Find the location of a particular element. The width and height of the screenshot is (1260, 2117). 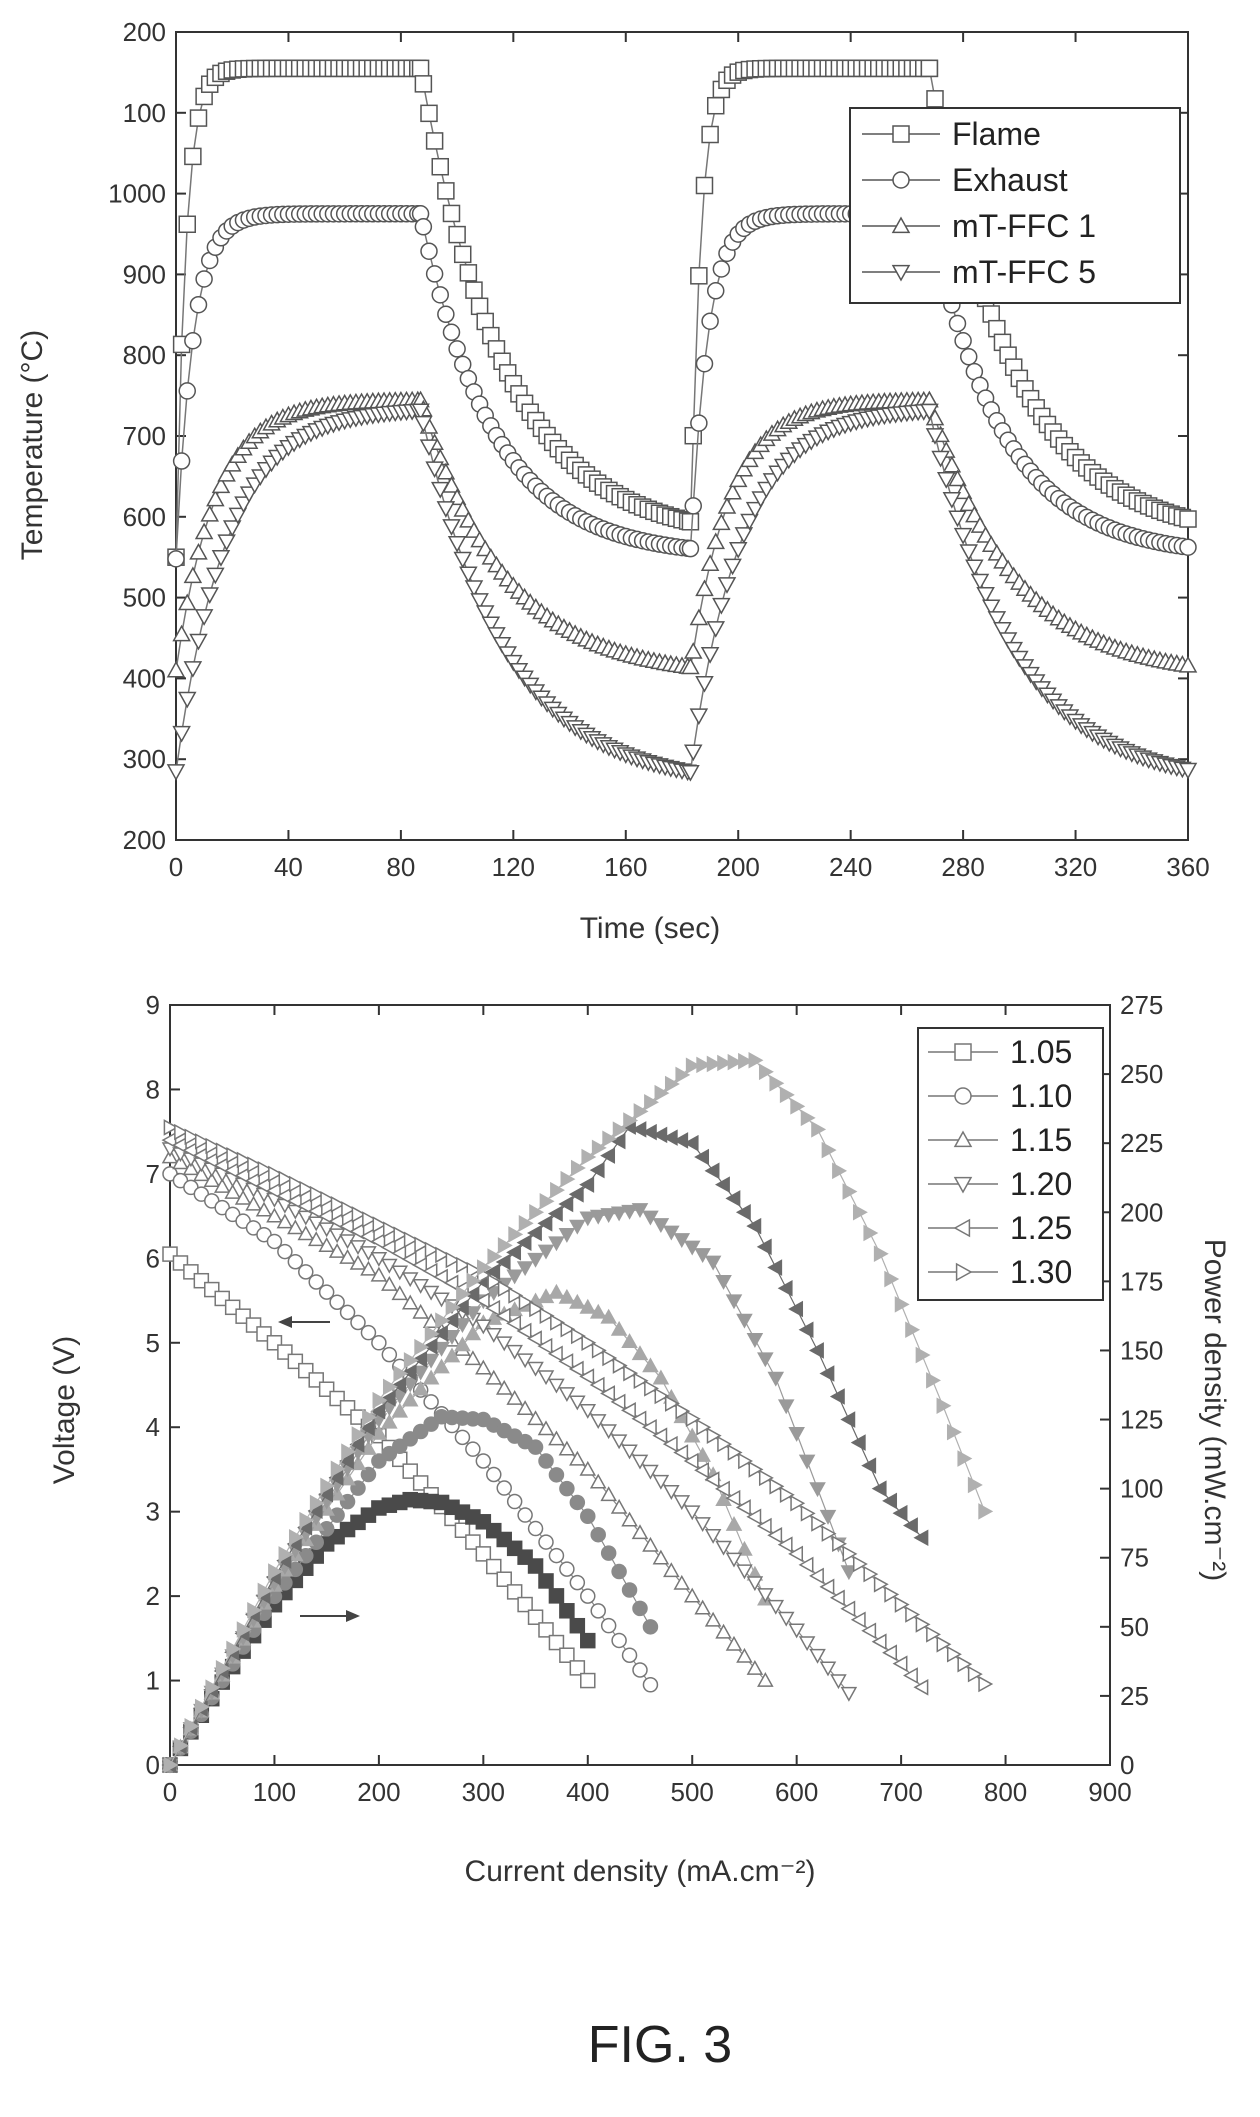

y2-tick-label: 75 is located at coordinates (1134, 1558).